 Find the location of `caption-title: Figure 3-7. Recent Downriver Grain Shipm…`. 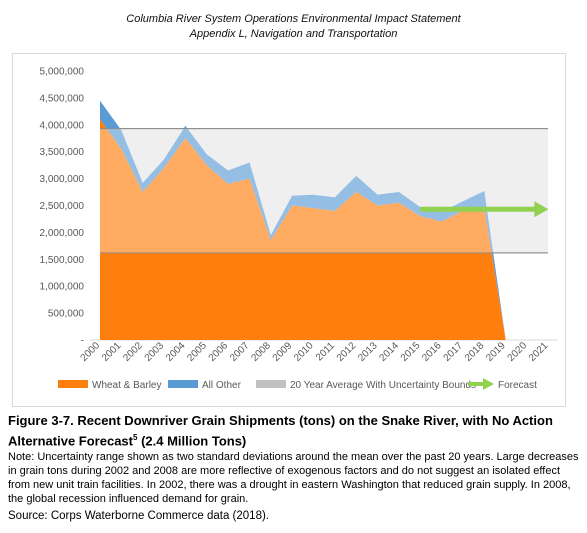

caption-title: Figure 3-7. Recent Downriver Grain Shipm… is located at coordinates (294, 430).